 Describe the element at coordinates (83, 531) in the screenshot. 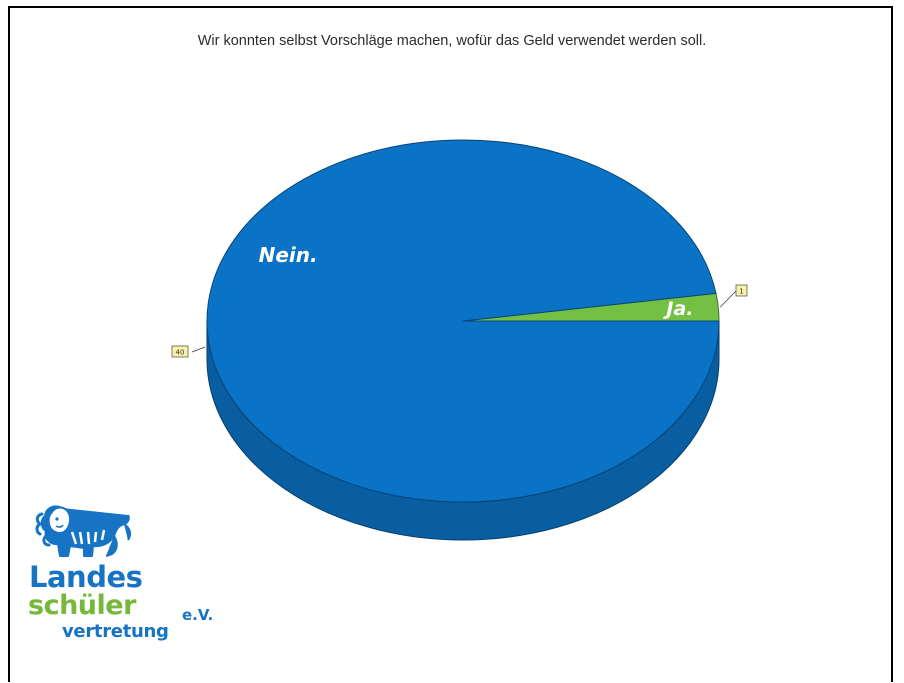

I see `lion-icon` at that location.